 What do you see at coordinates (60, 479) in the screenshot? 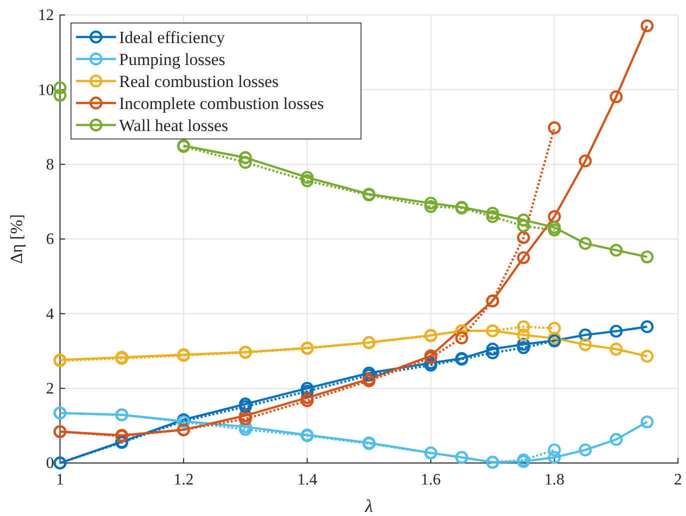
I see `x-tick-label: 1` at bounding box center [60, 479].